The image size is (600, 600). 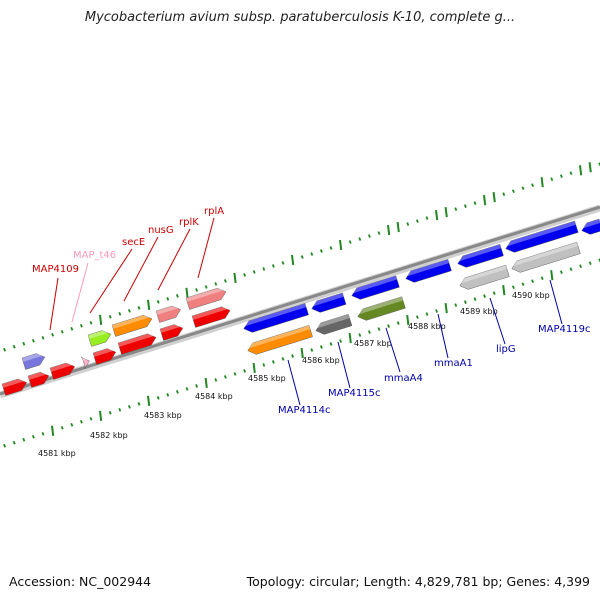 What do you see at coordinates (427, 326) in the screenshot?
I see `kbp-label: 4588 kbp` at bounding box center [427, 326].